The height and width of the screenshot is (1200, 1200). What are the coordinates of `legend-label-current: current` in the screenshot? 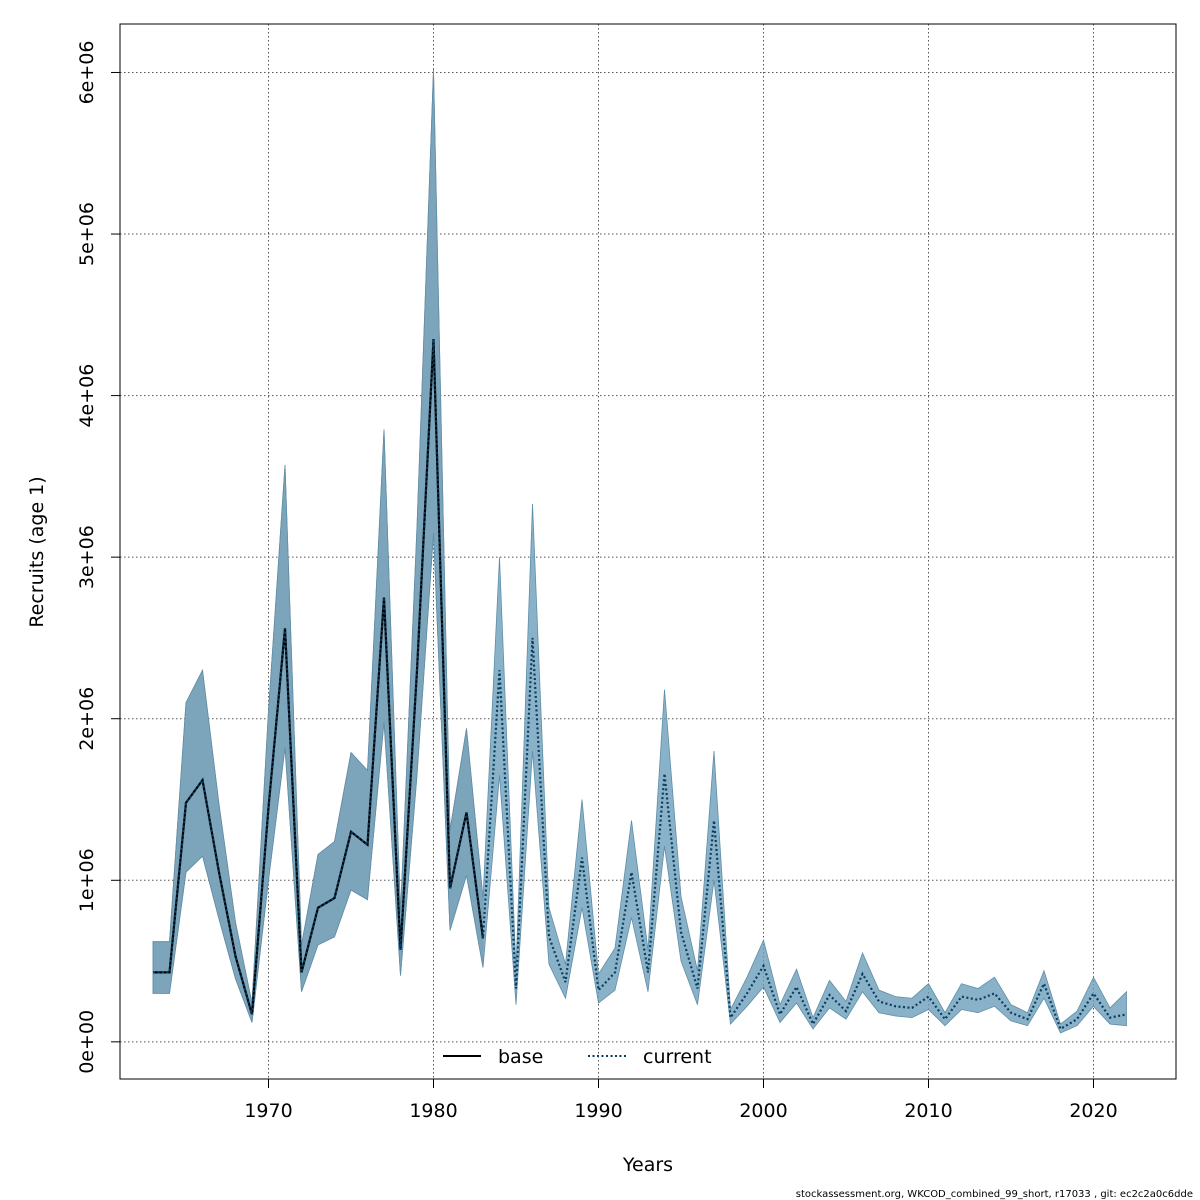 It's located at (677, 1057).